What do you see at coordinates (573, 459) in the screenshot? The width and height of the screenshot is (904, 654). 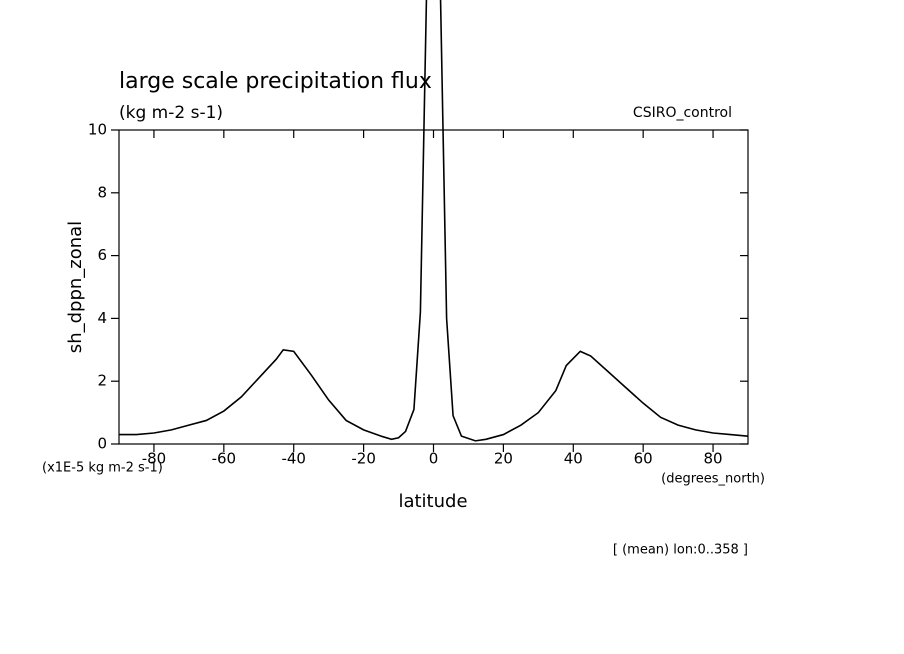 I see `x-tick-label: 40` at bounding box center [573, 459].